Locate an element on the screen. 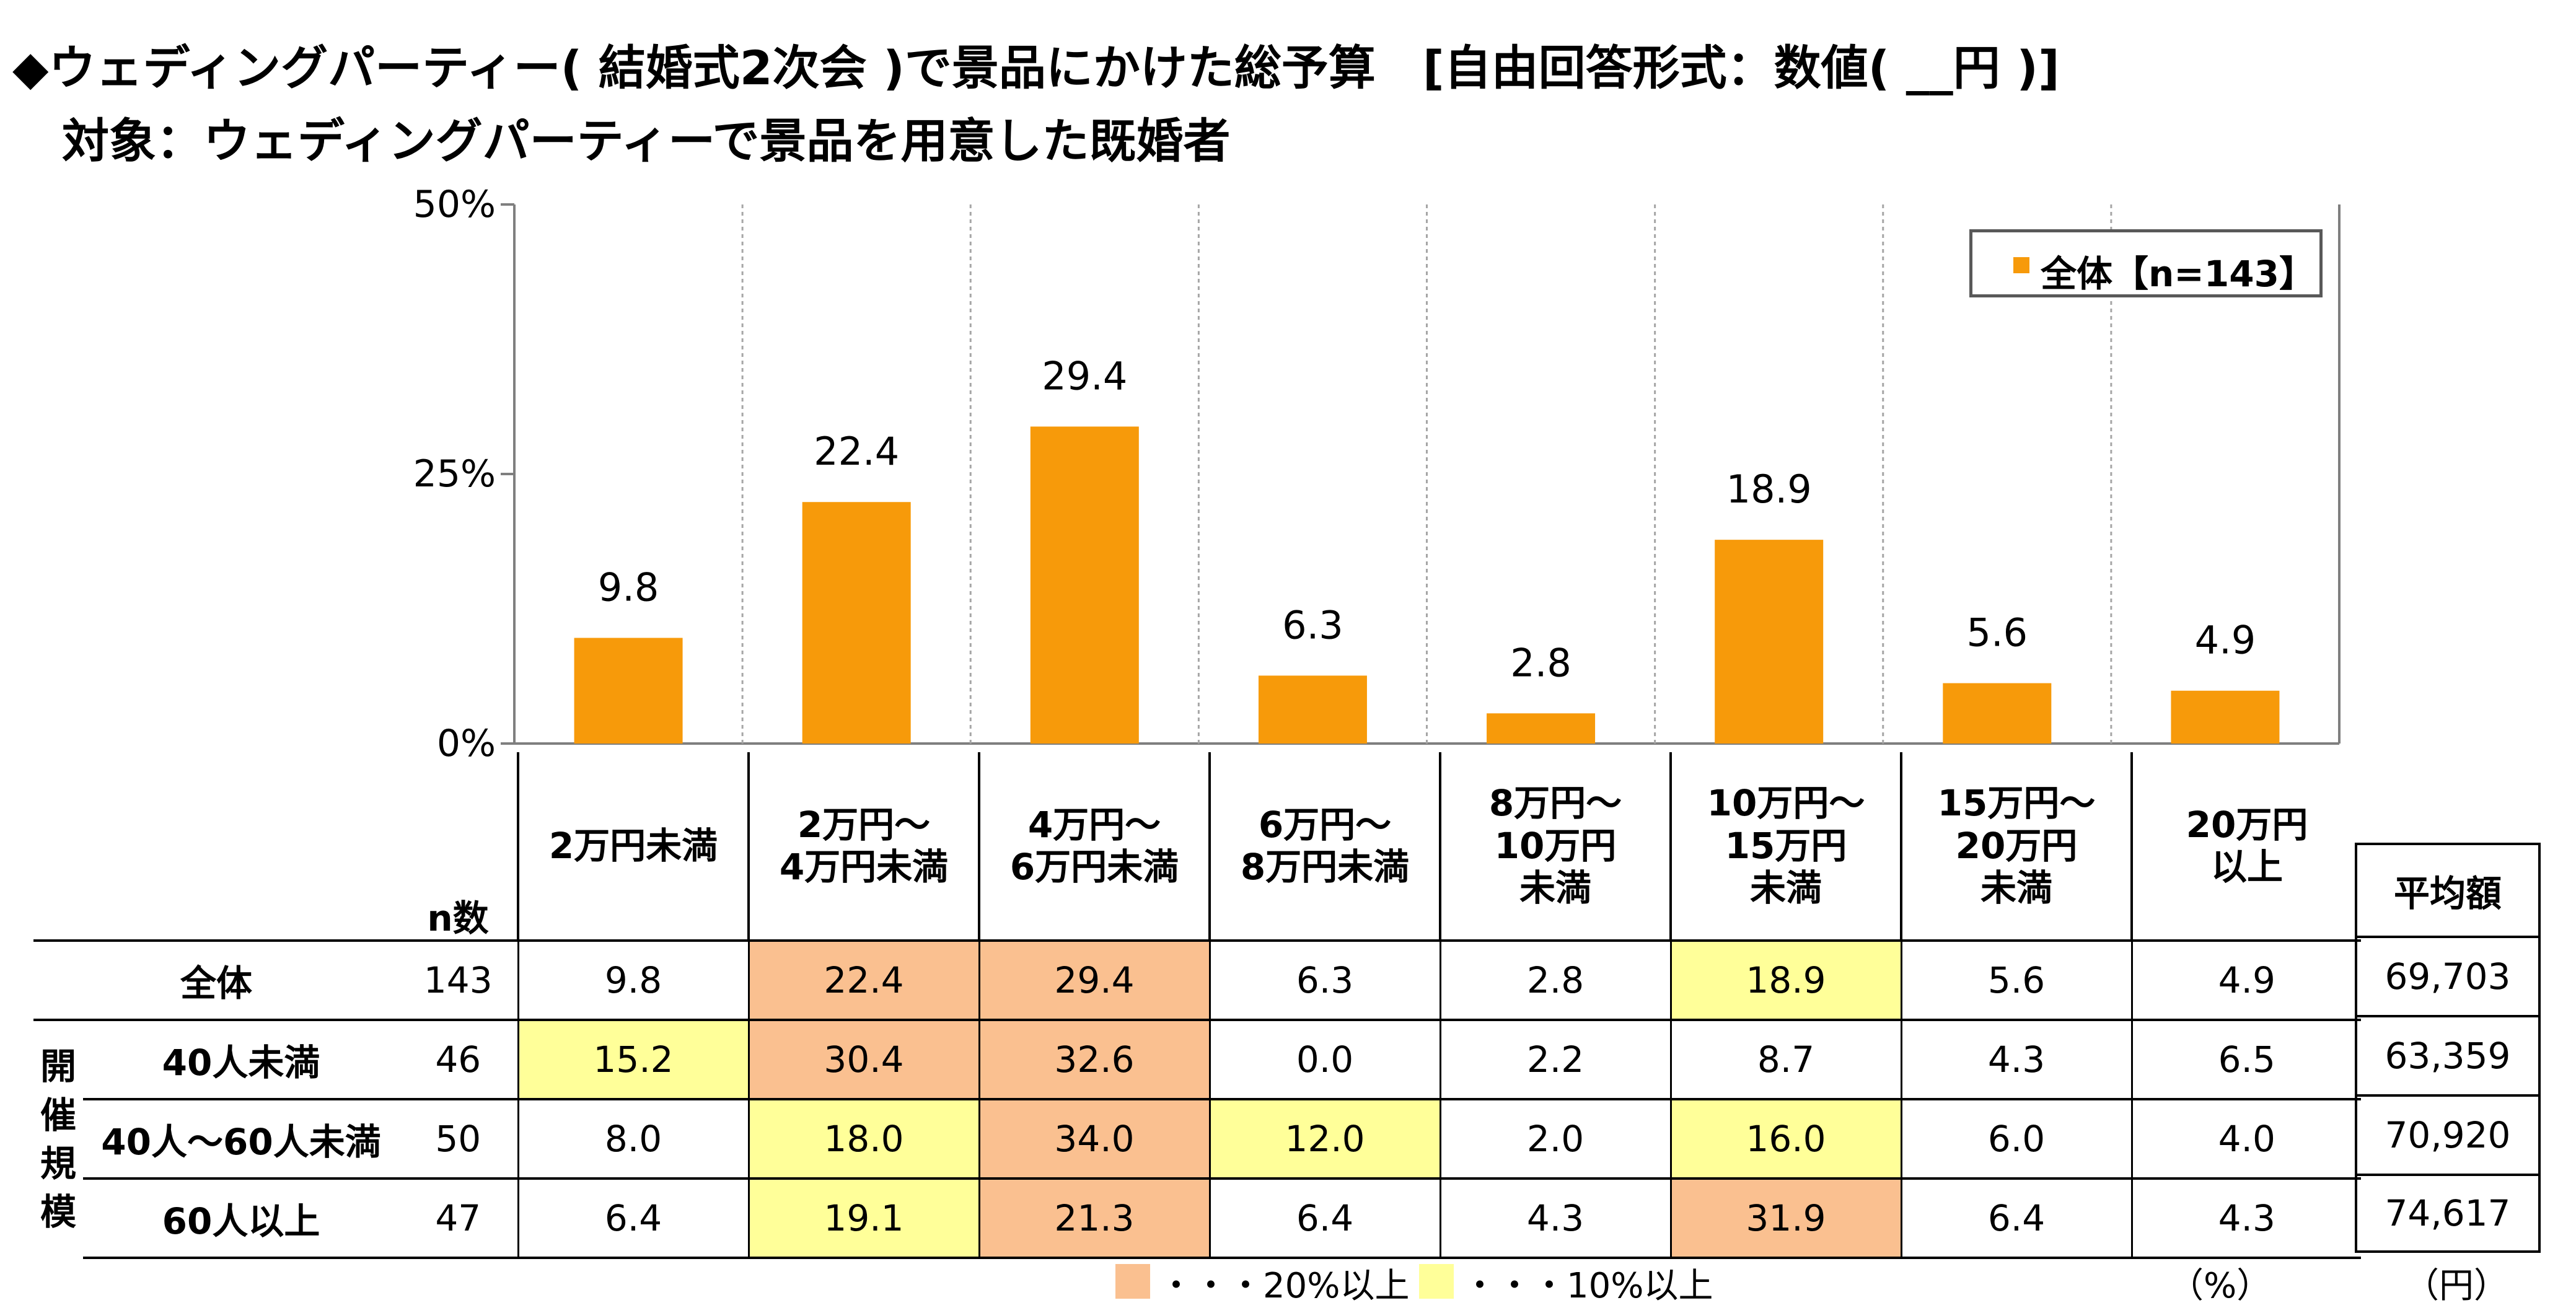 The height and width of the screenshot is (1308, 2576). table-cell: 16.0 is located at coordinates (1785, 1138).